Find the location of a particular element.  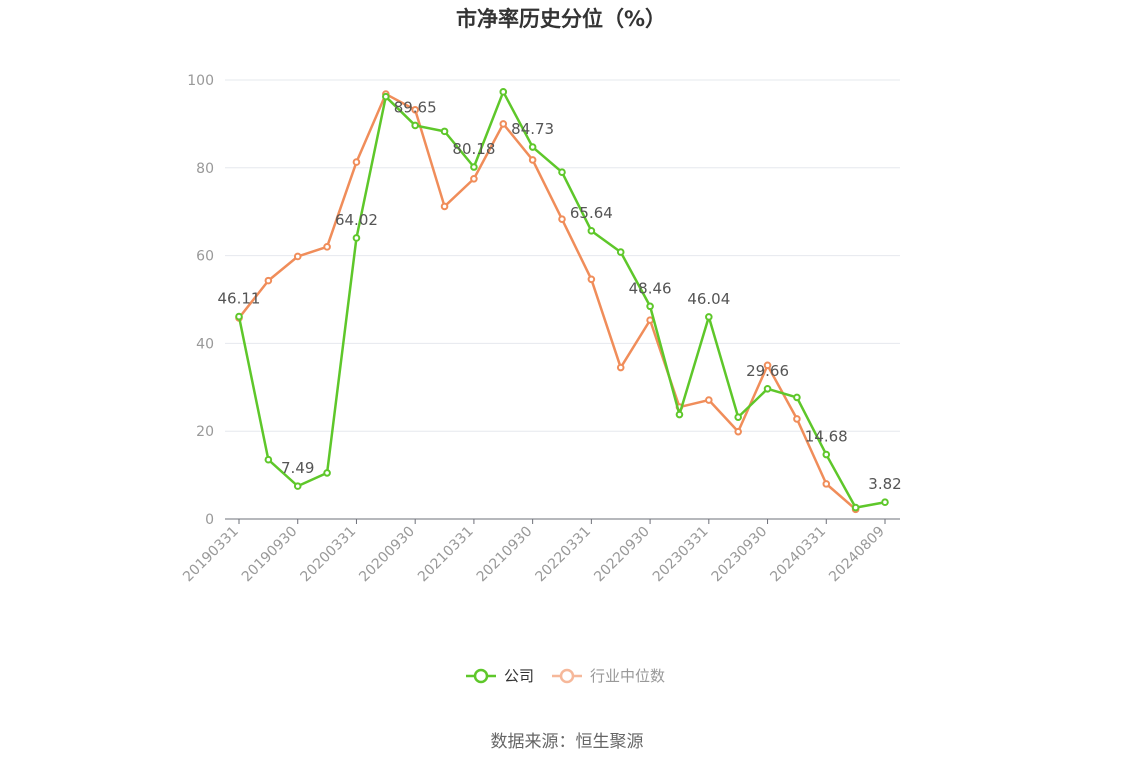

x-tick-label-20230930: 20230930 is located at coordinates (740, 555).